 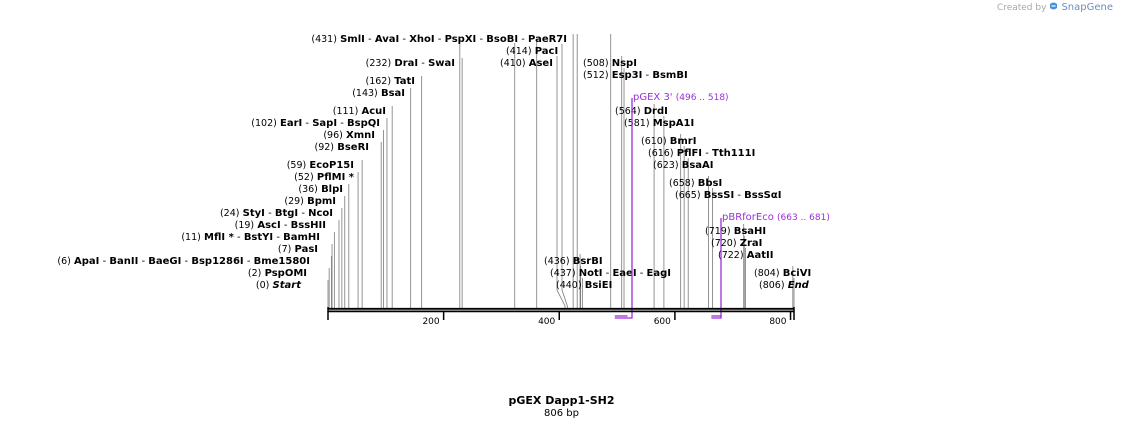 I want to click on site-position: (720), so click(x=724, y=243).